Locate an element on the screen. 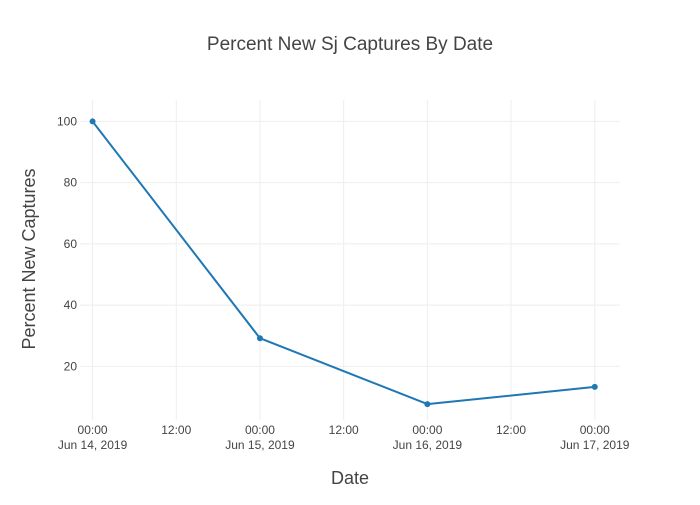 This screenshot has width=700, height=505. y-tick-label: 80 is located at coordinates (71, 183).